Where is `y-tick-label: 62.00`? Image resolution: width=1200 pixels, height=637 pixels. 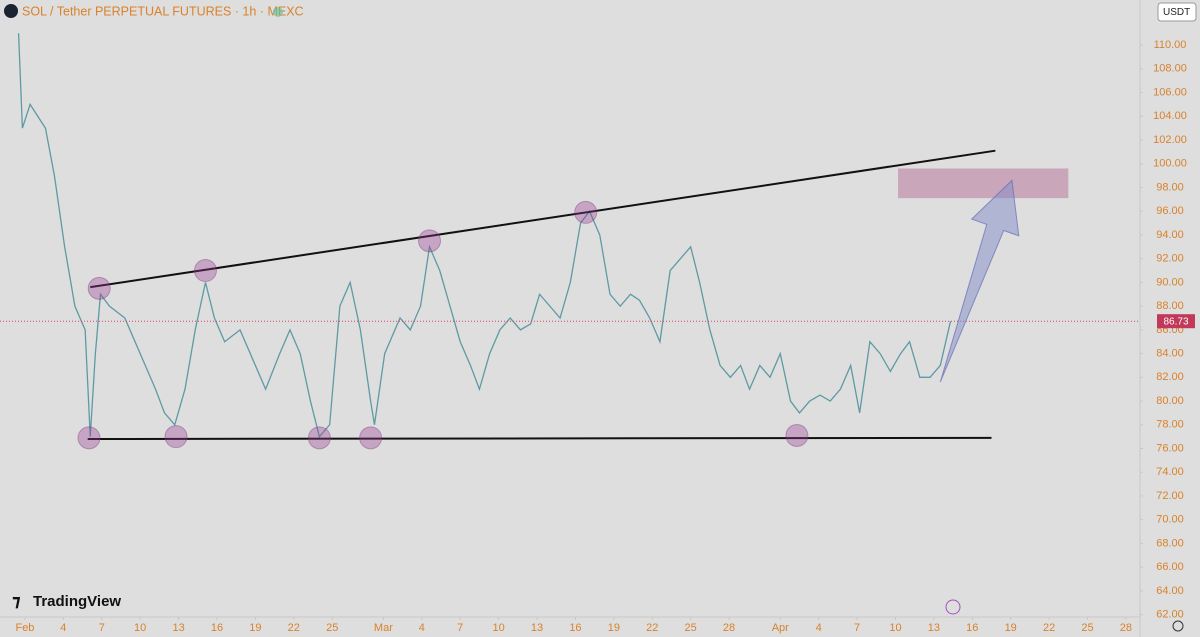
y-tick-label: 62.00 is located at coordinates (1170, 615).